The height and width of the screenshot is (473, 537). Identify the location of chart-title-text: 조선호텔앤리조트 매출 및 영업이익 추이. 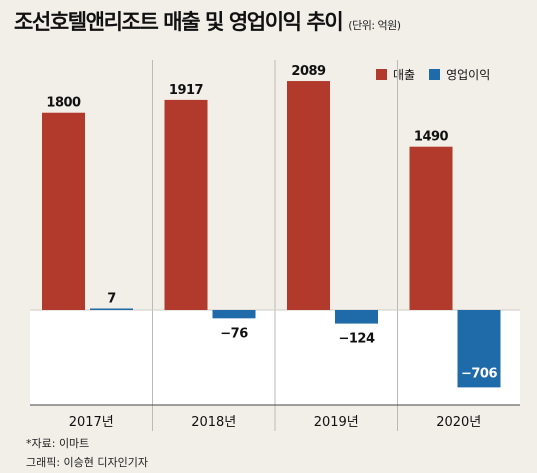
(179, 22).